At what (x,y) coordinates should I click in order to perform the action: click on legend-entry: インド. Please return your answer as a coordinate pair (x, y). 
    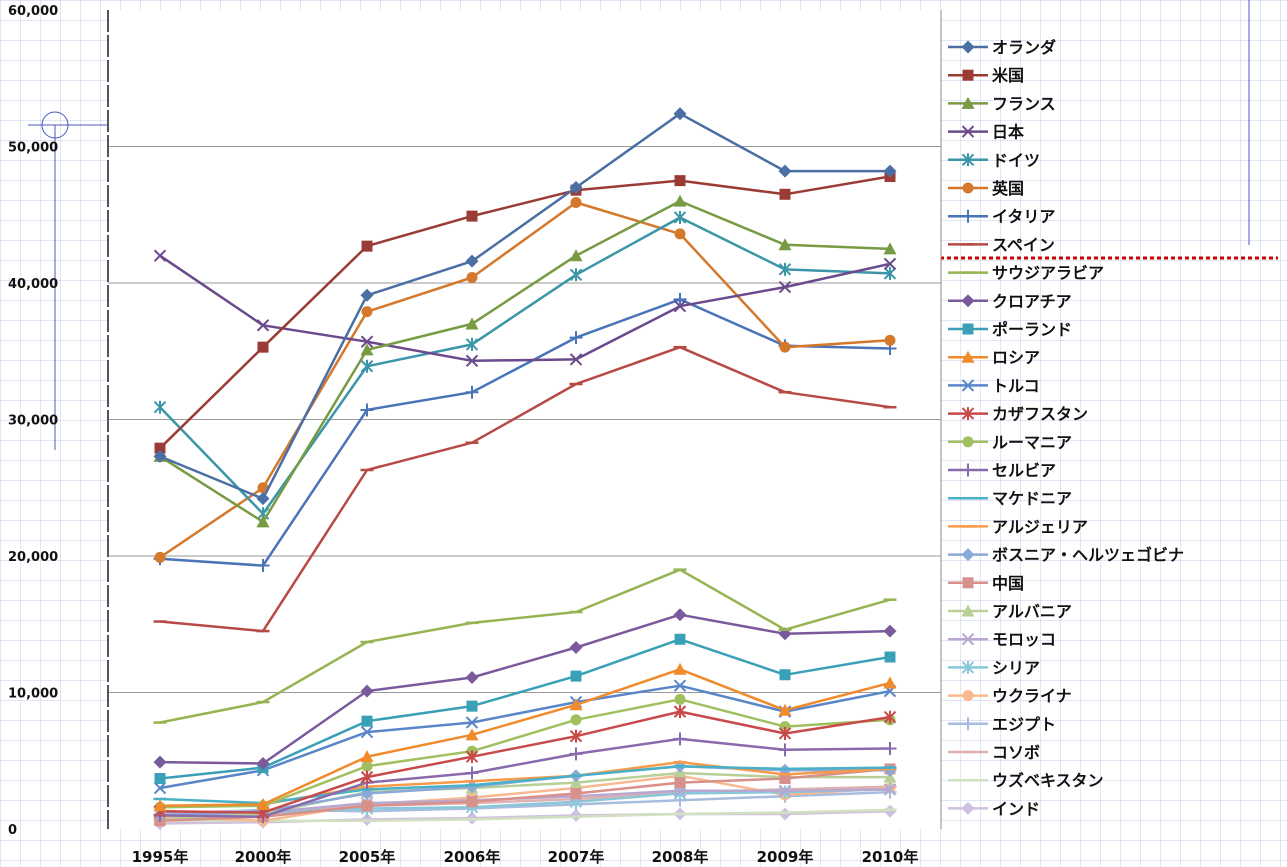
    Looking at the image, I should click on (994, 808).